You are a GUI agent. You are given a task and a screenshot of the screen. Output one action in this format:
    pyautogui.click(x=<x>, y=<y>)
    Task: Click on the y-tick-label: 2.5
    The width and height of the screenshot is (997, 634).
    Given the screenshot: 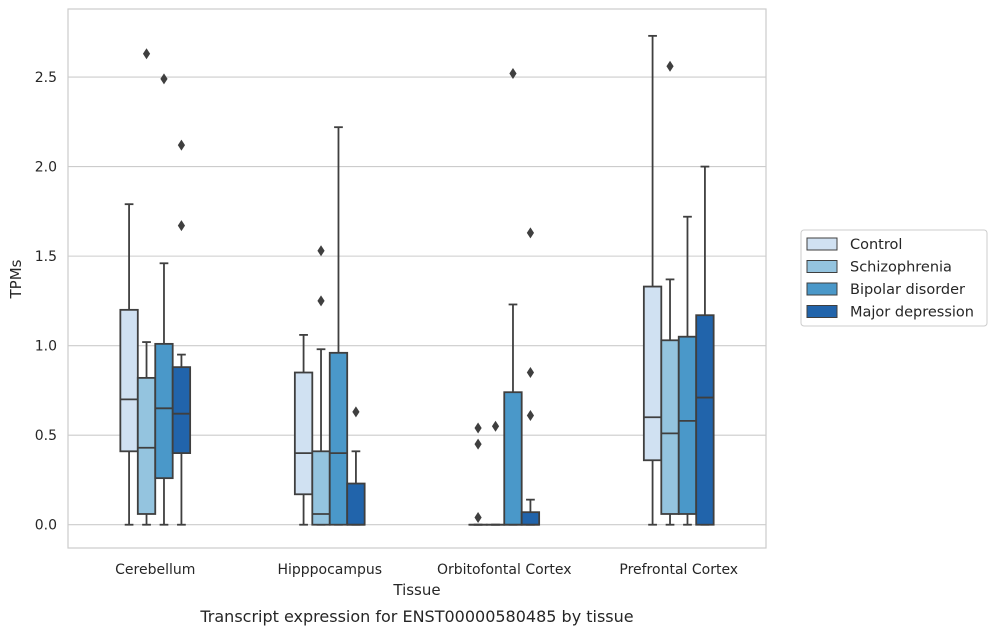 What is the action you would take?
    pyautogui.click(x=46, y=78)
    